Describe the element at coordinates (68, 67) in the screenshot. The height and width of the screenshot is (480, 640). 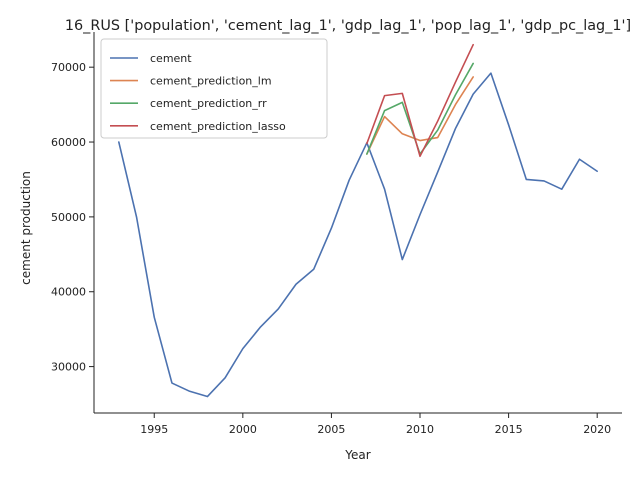
I see `y-tick-label: 70000` at that location.